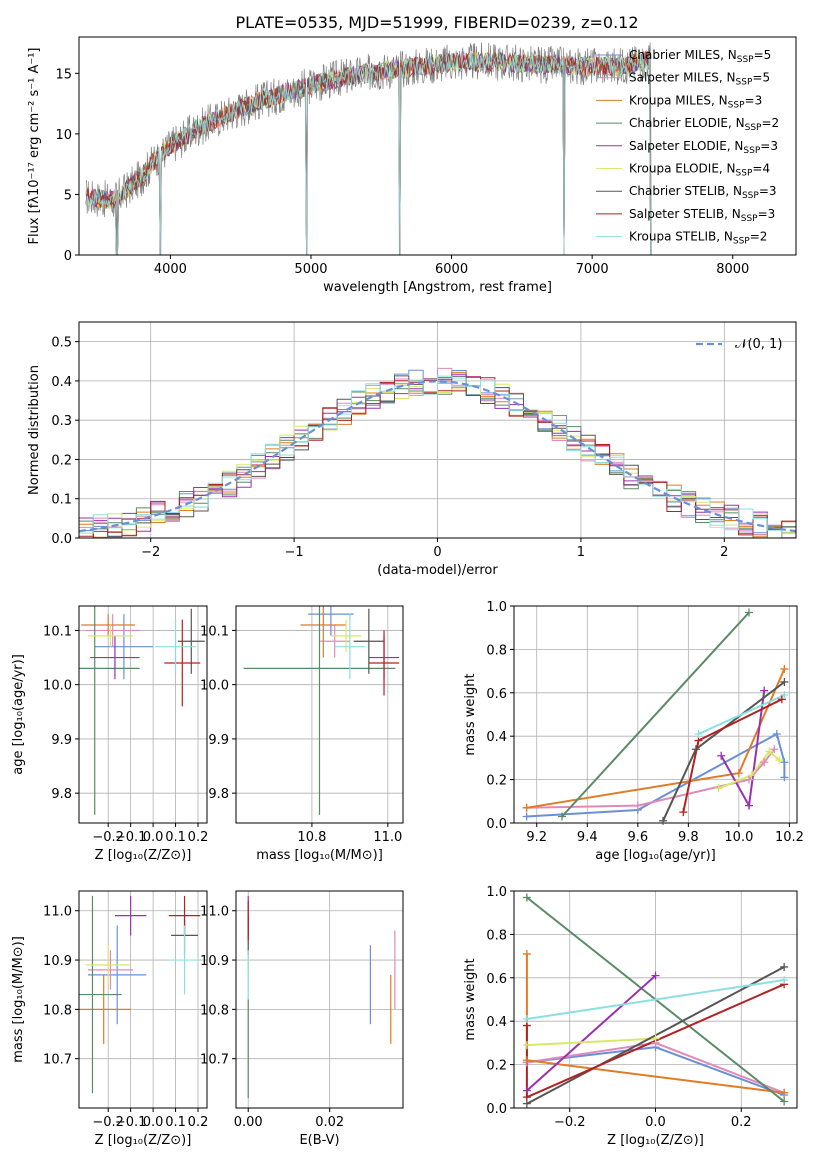 The image size is (819, 1170). What do you see at coordinates (61, 421) in the screenshot?
I see `y-tick-label: 0.3` at bounding box center [61, 421].